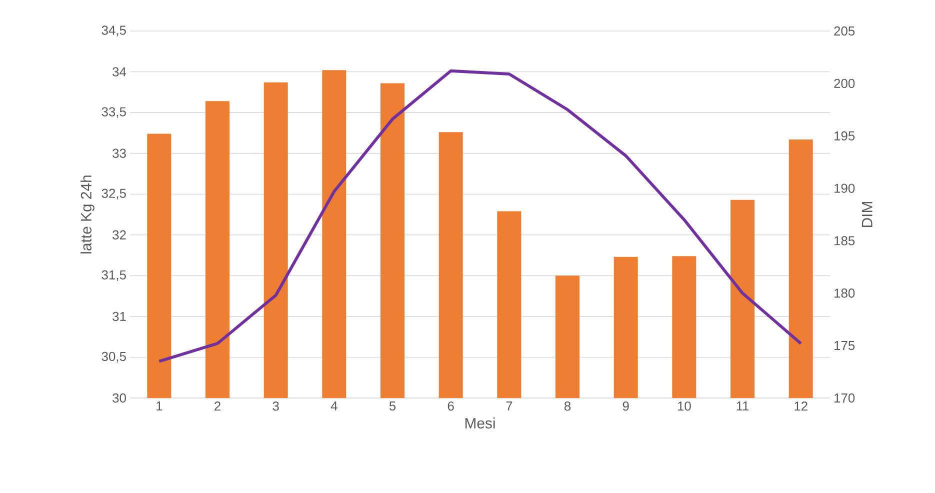  I want to click on x-tick-label: 7, so click(509, 406).